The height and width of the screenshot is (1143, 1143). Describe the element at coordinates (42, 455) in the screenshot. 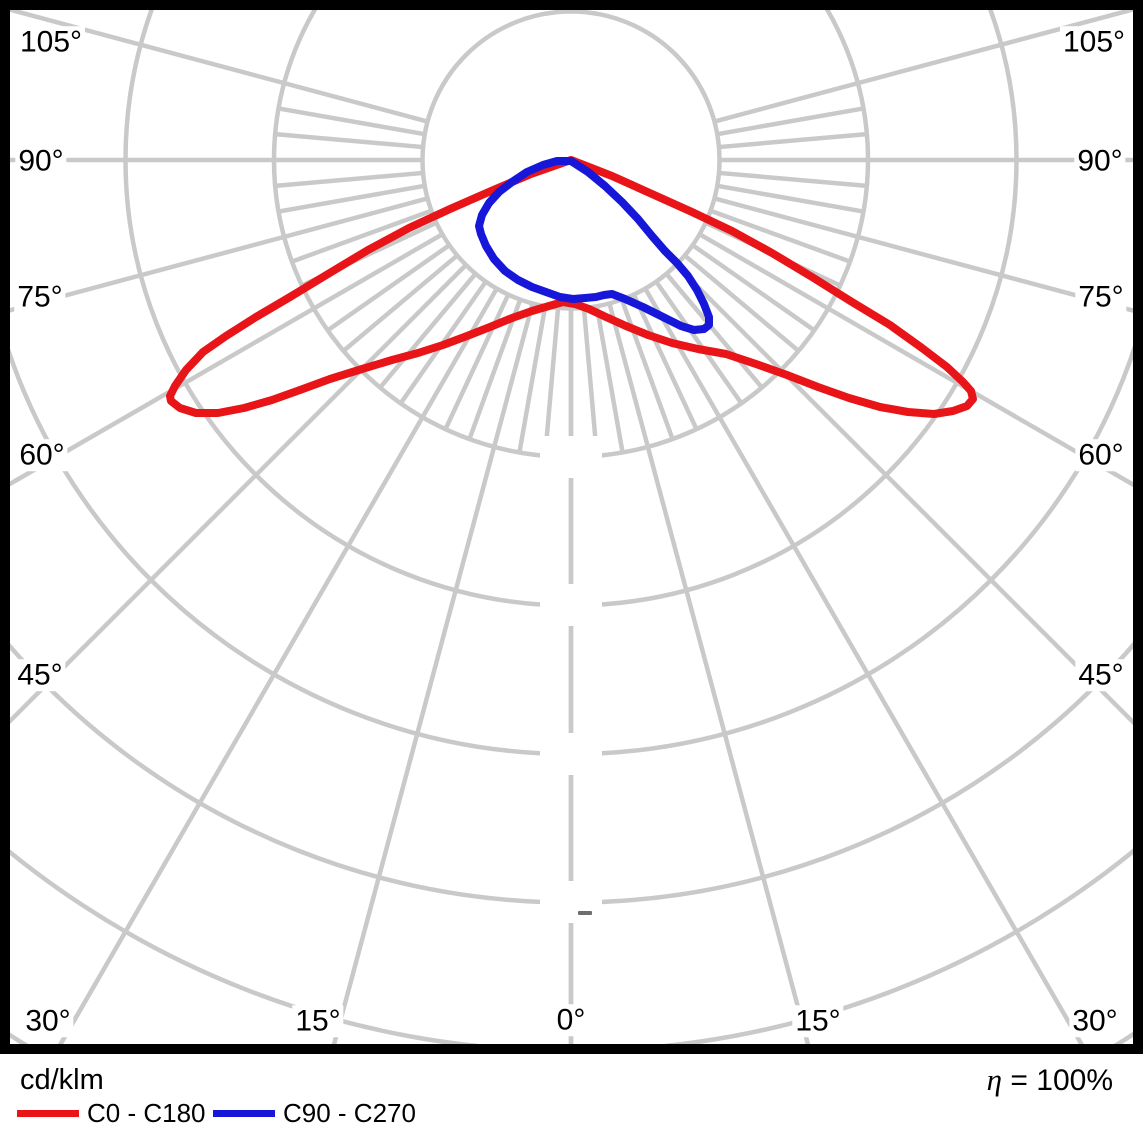

I see `angle-label-left-60: 60°` at that location.